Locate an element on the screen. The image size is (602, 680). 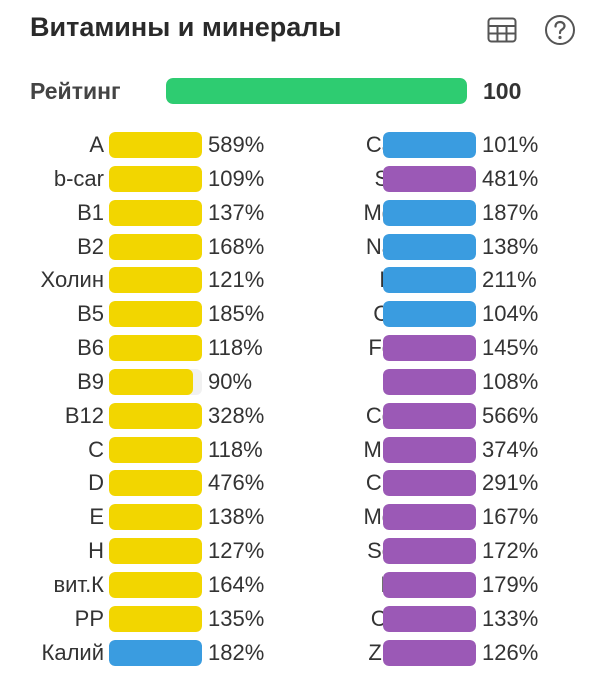
help-circle-icon is located at coordinates (560, 30).